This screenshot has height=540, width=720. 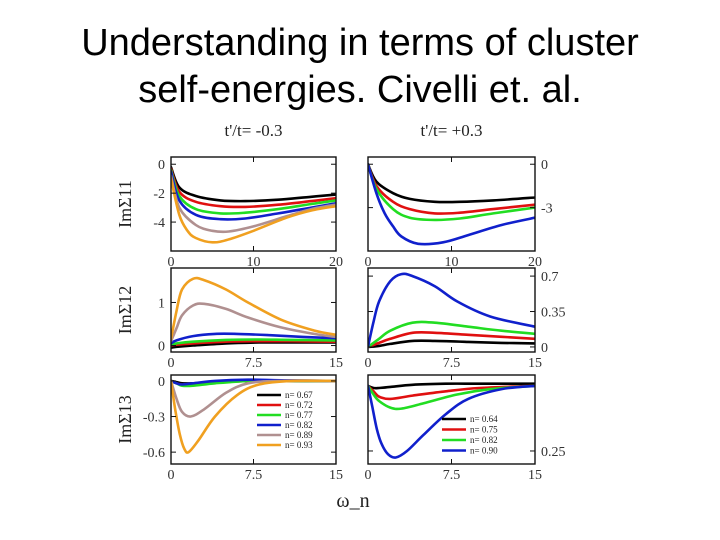 I want to click on y-axis-label: ImΣ13, so click(x=125, y=419).